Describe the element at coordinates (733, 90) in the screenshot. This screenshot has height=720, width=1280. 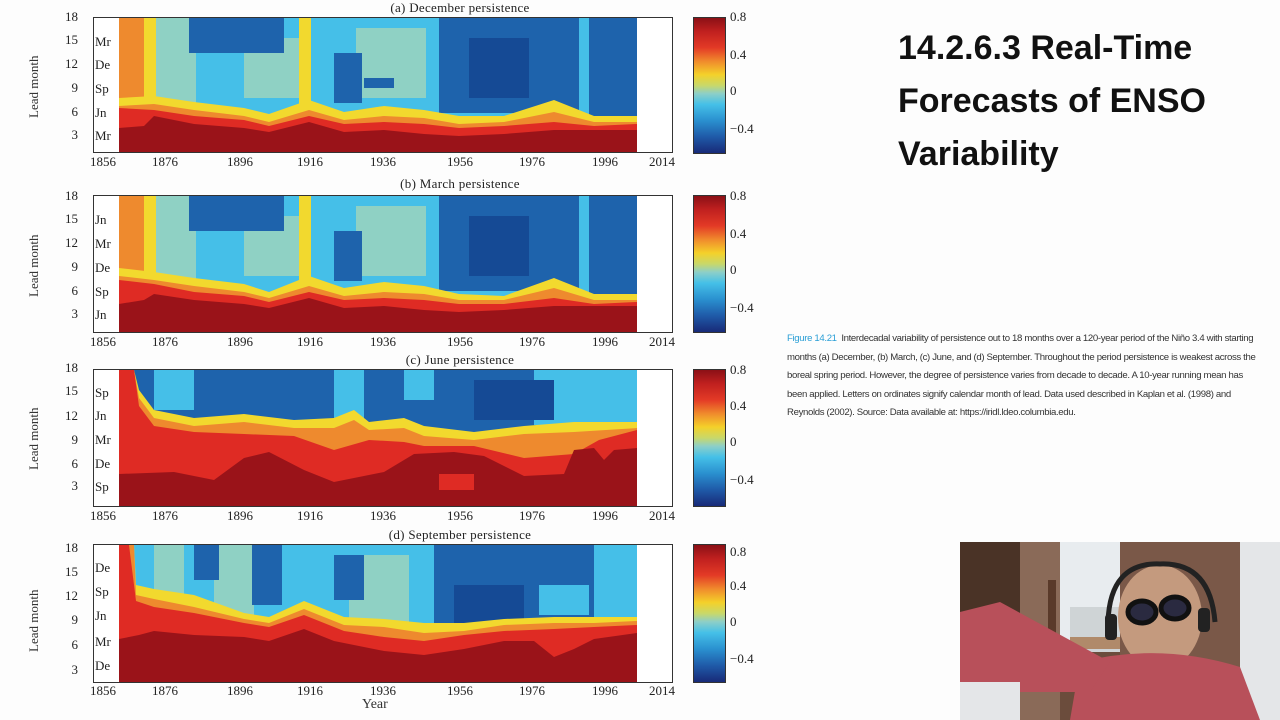
I see `colorbar-tick: 0` at that location.